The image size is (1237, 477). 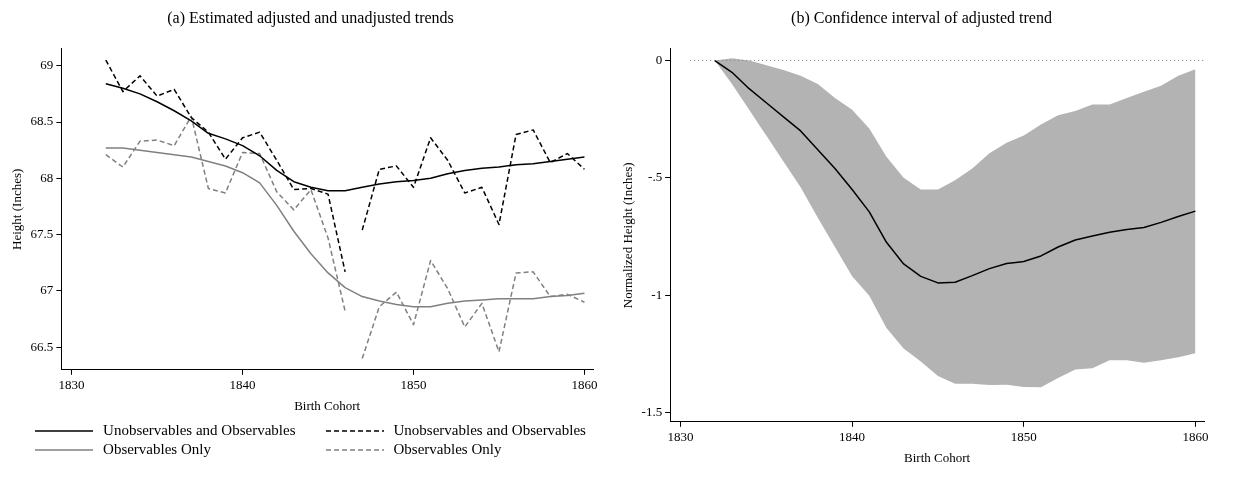 I want to click on chart-title: (a) Estimated adjusted and unadjusted trends, so click(x=310, y=18).